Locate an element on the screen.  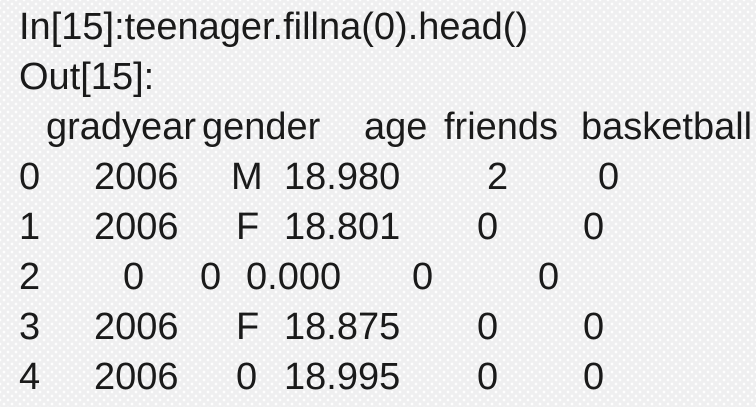
dataframe-row: 0 2006 M 18.980 2 0 is located at coordinates (378, 177).